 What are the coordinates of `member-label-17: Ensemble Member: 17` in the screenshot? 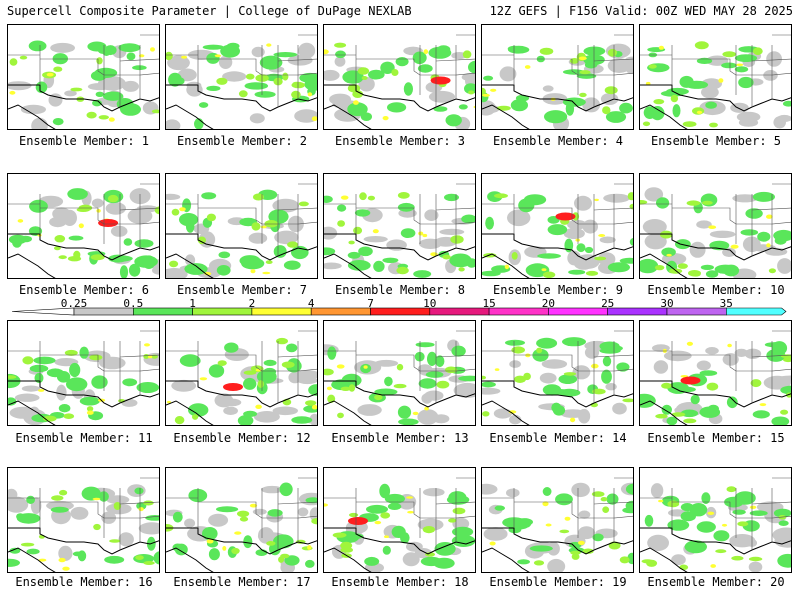 It's located at (242, 582).